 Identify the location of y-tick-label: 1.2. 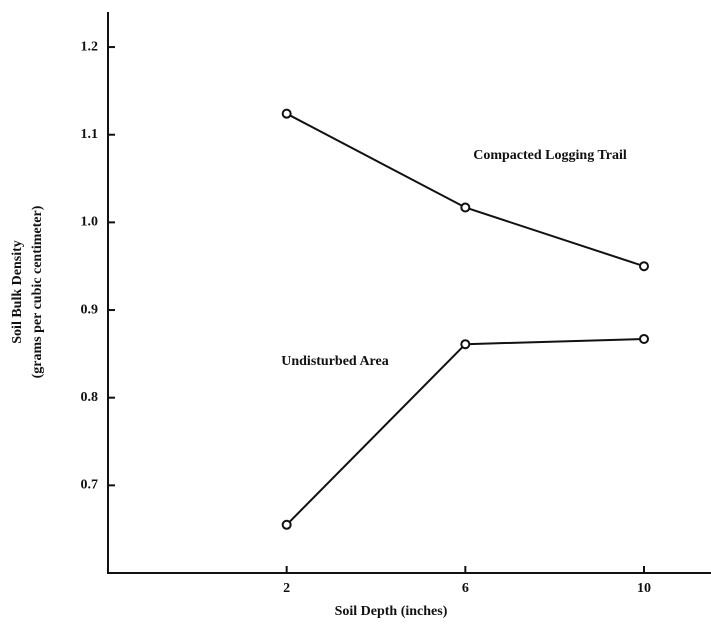
(90, 46).